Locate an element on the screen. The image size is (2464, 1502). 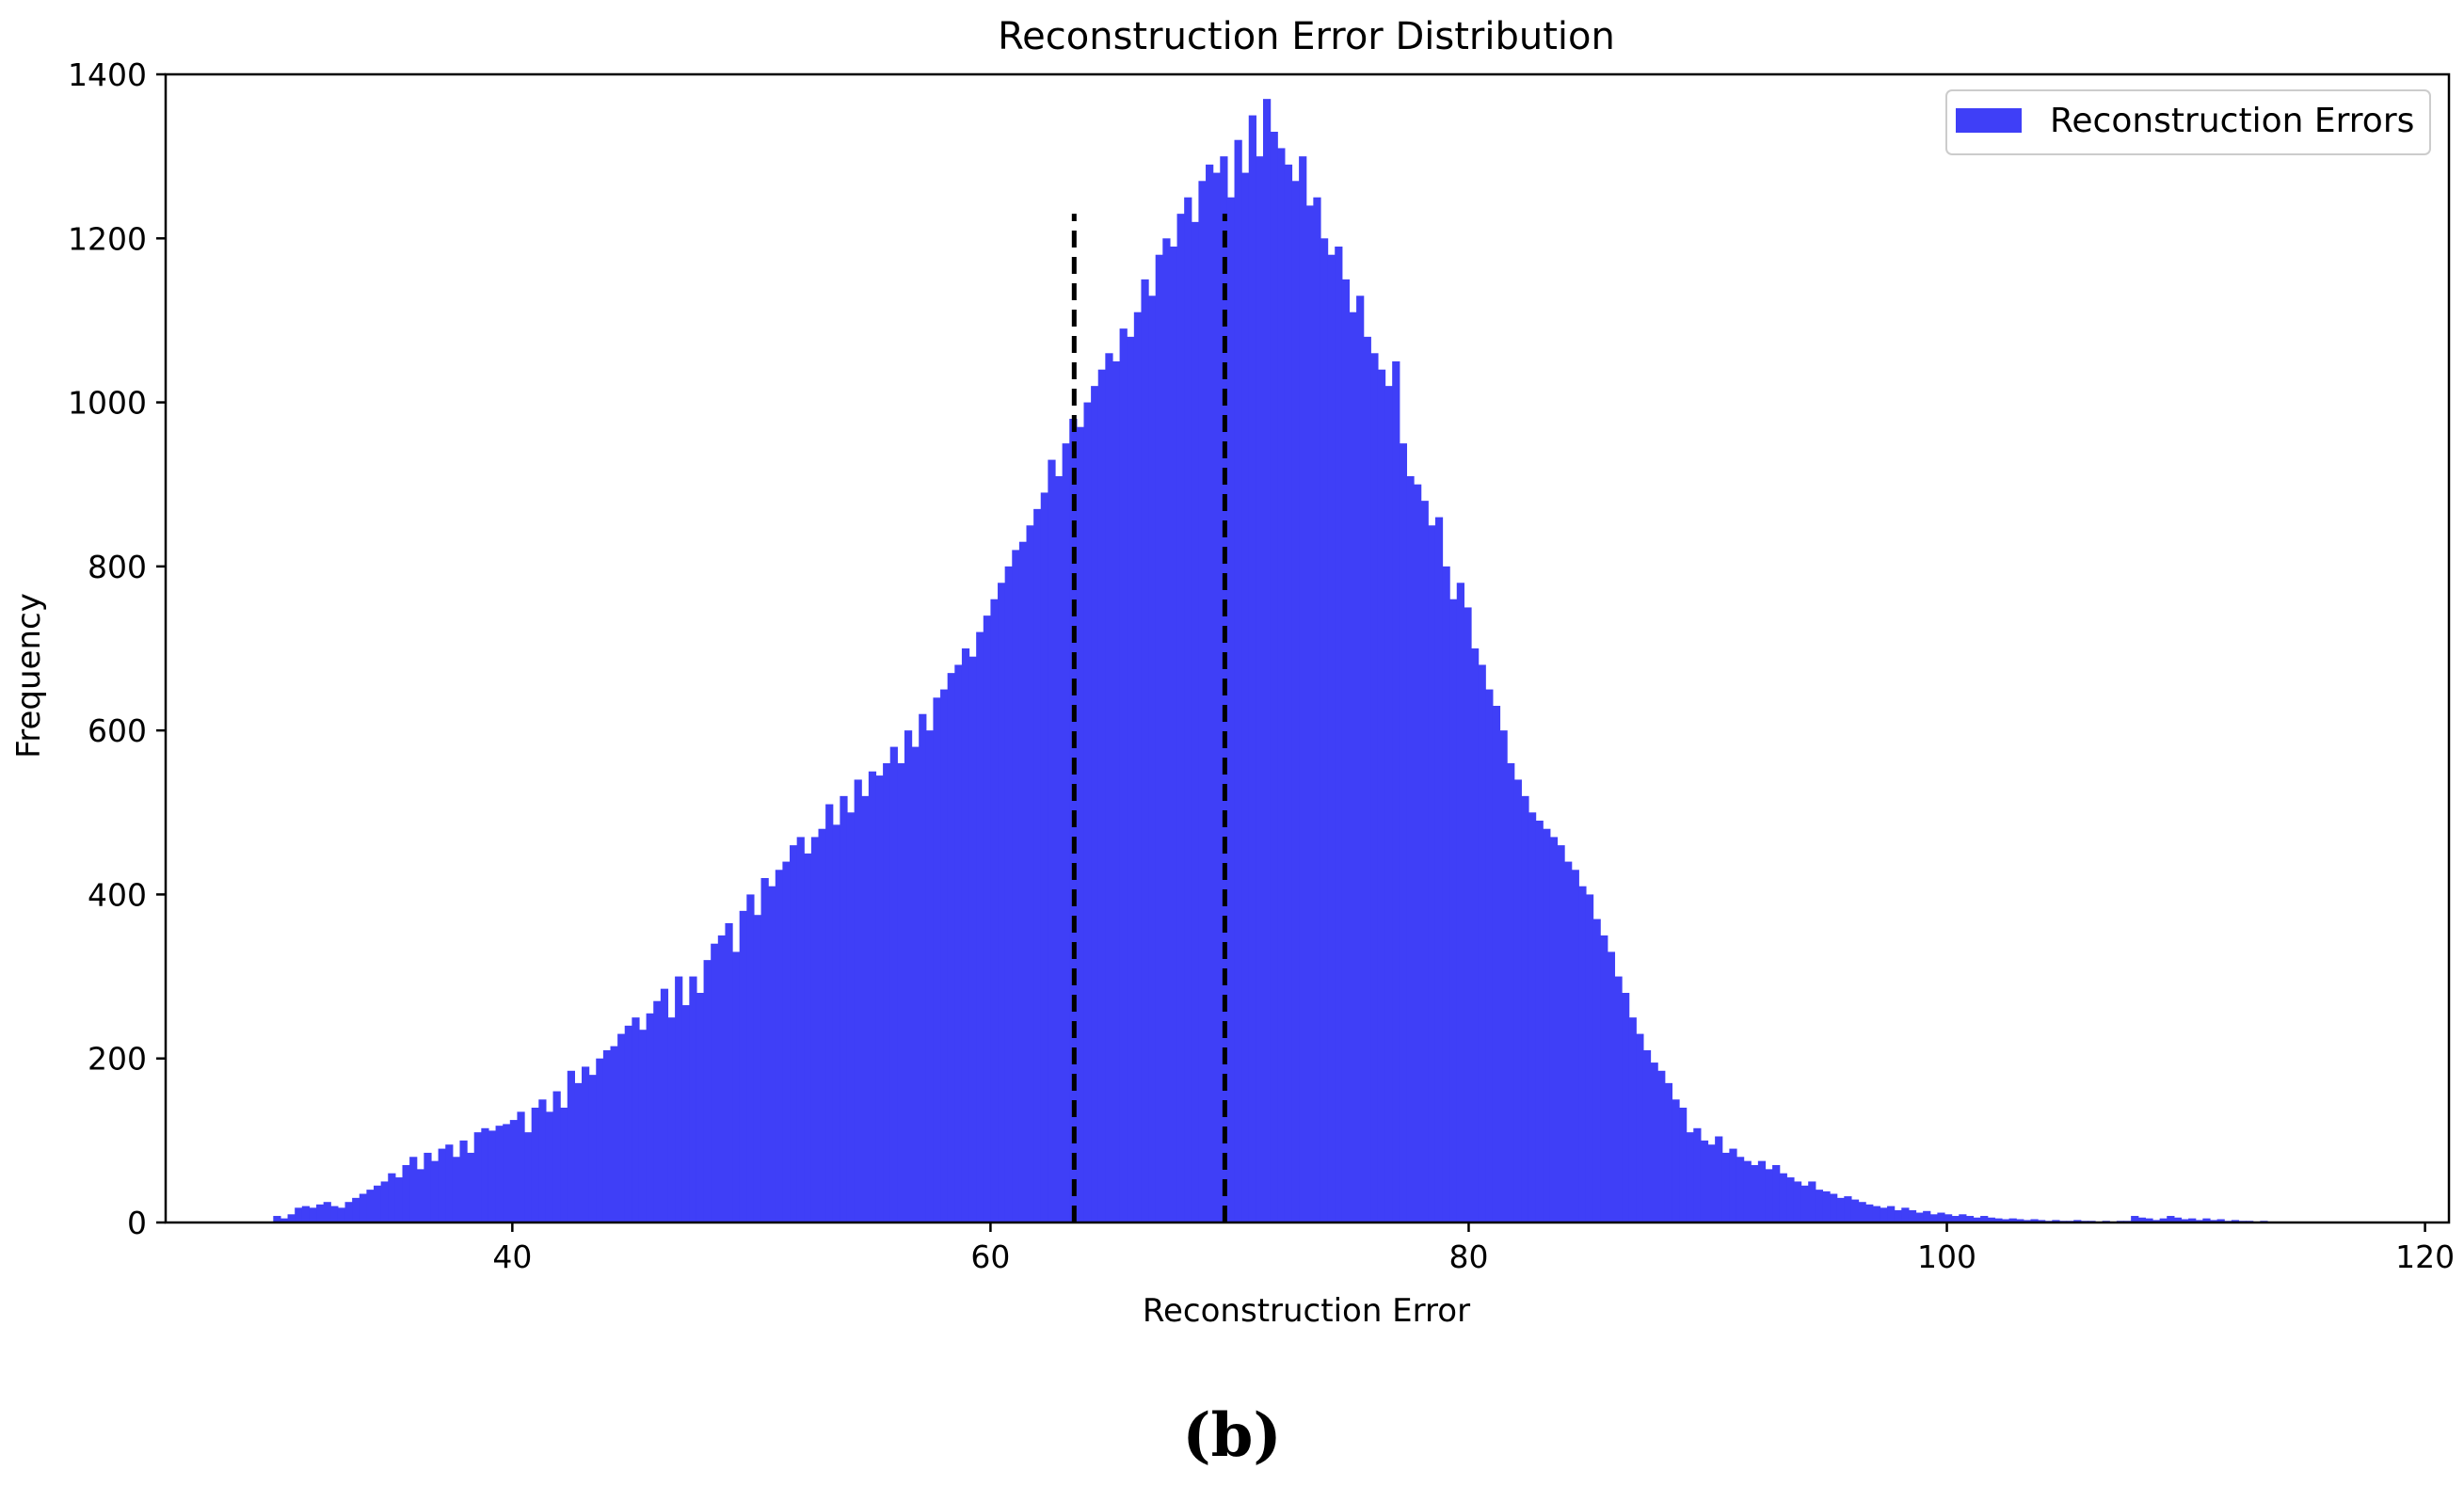
y-axis-label: Frequency is located at coordinates (29, 676).